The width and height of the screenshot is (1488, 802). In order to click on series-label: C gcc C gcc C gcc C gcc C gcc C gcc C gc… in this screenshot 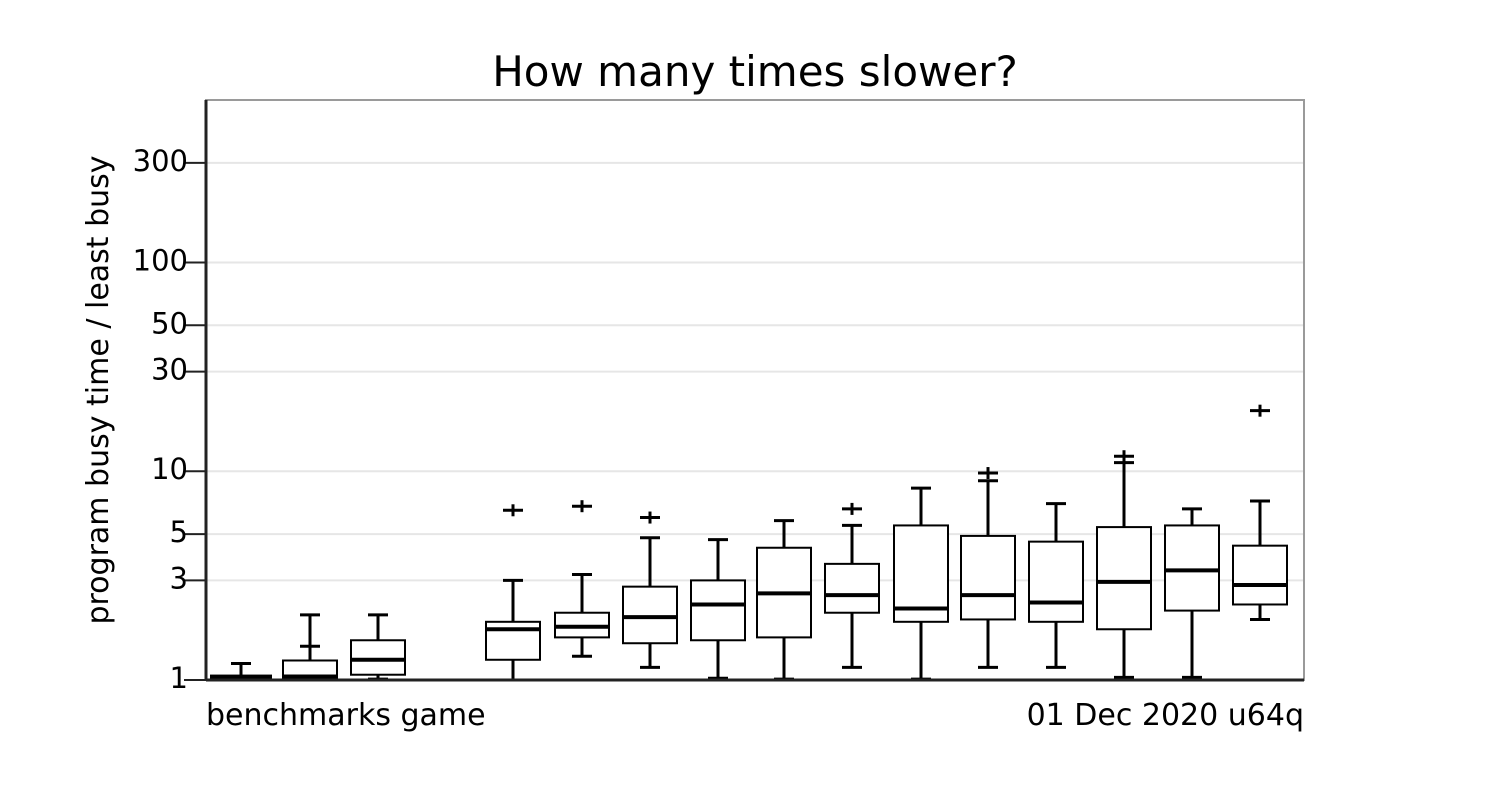, I will do `click(379, 345)`.